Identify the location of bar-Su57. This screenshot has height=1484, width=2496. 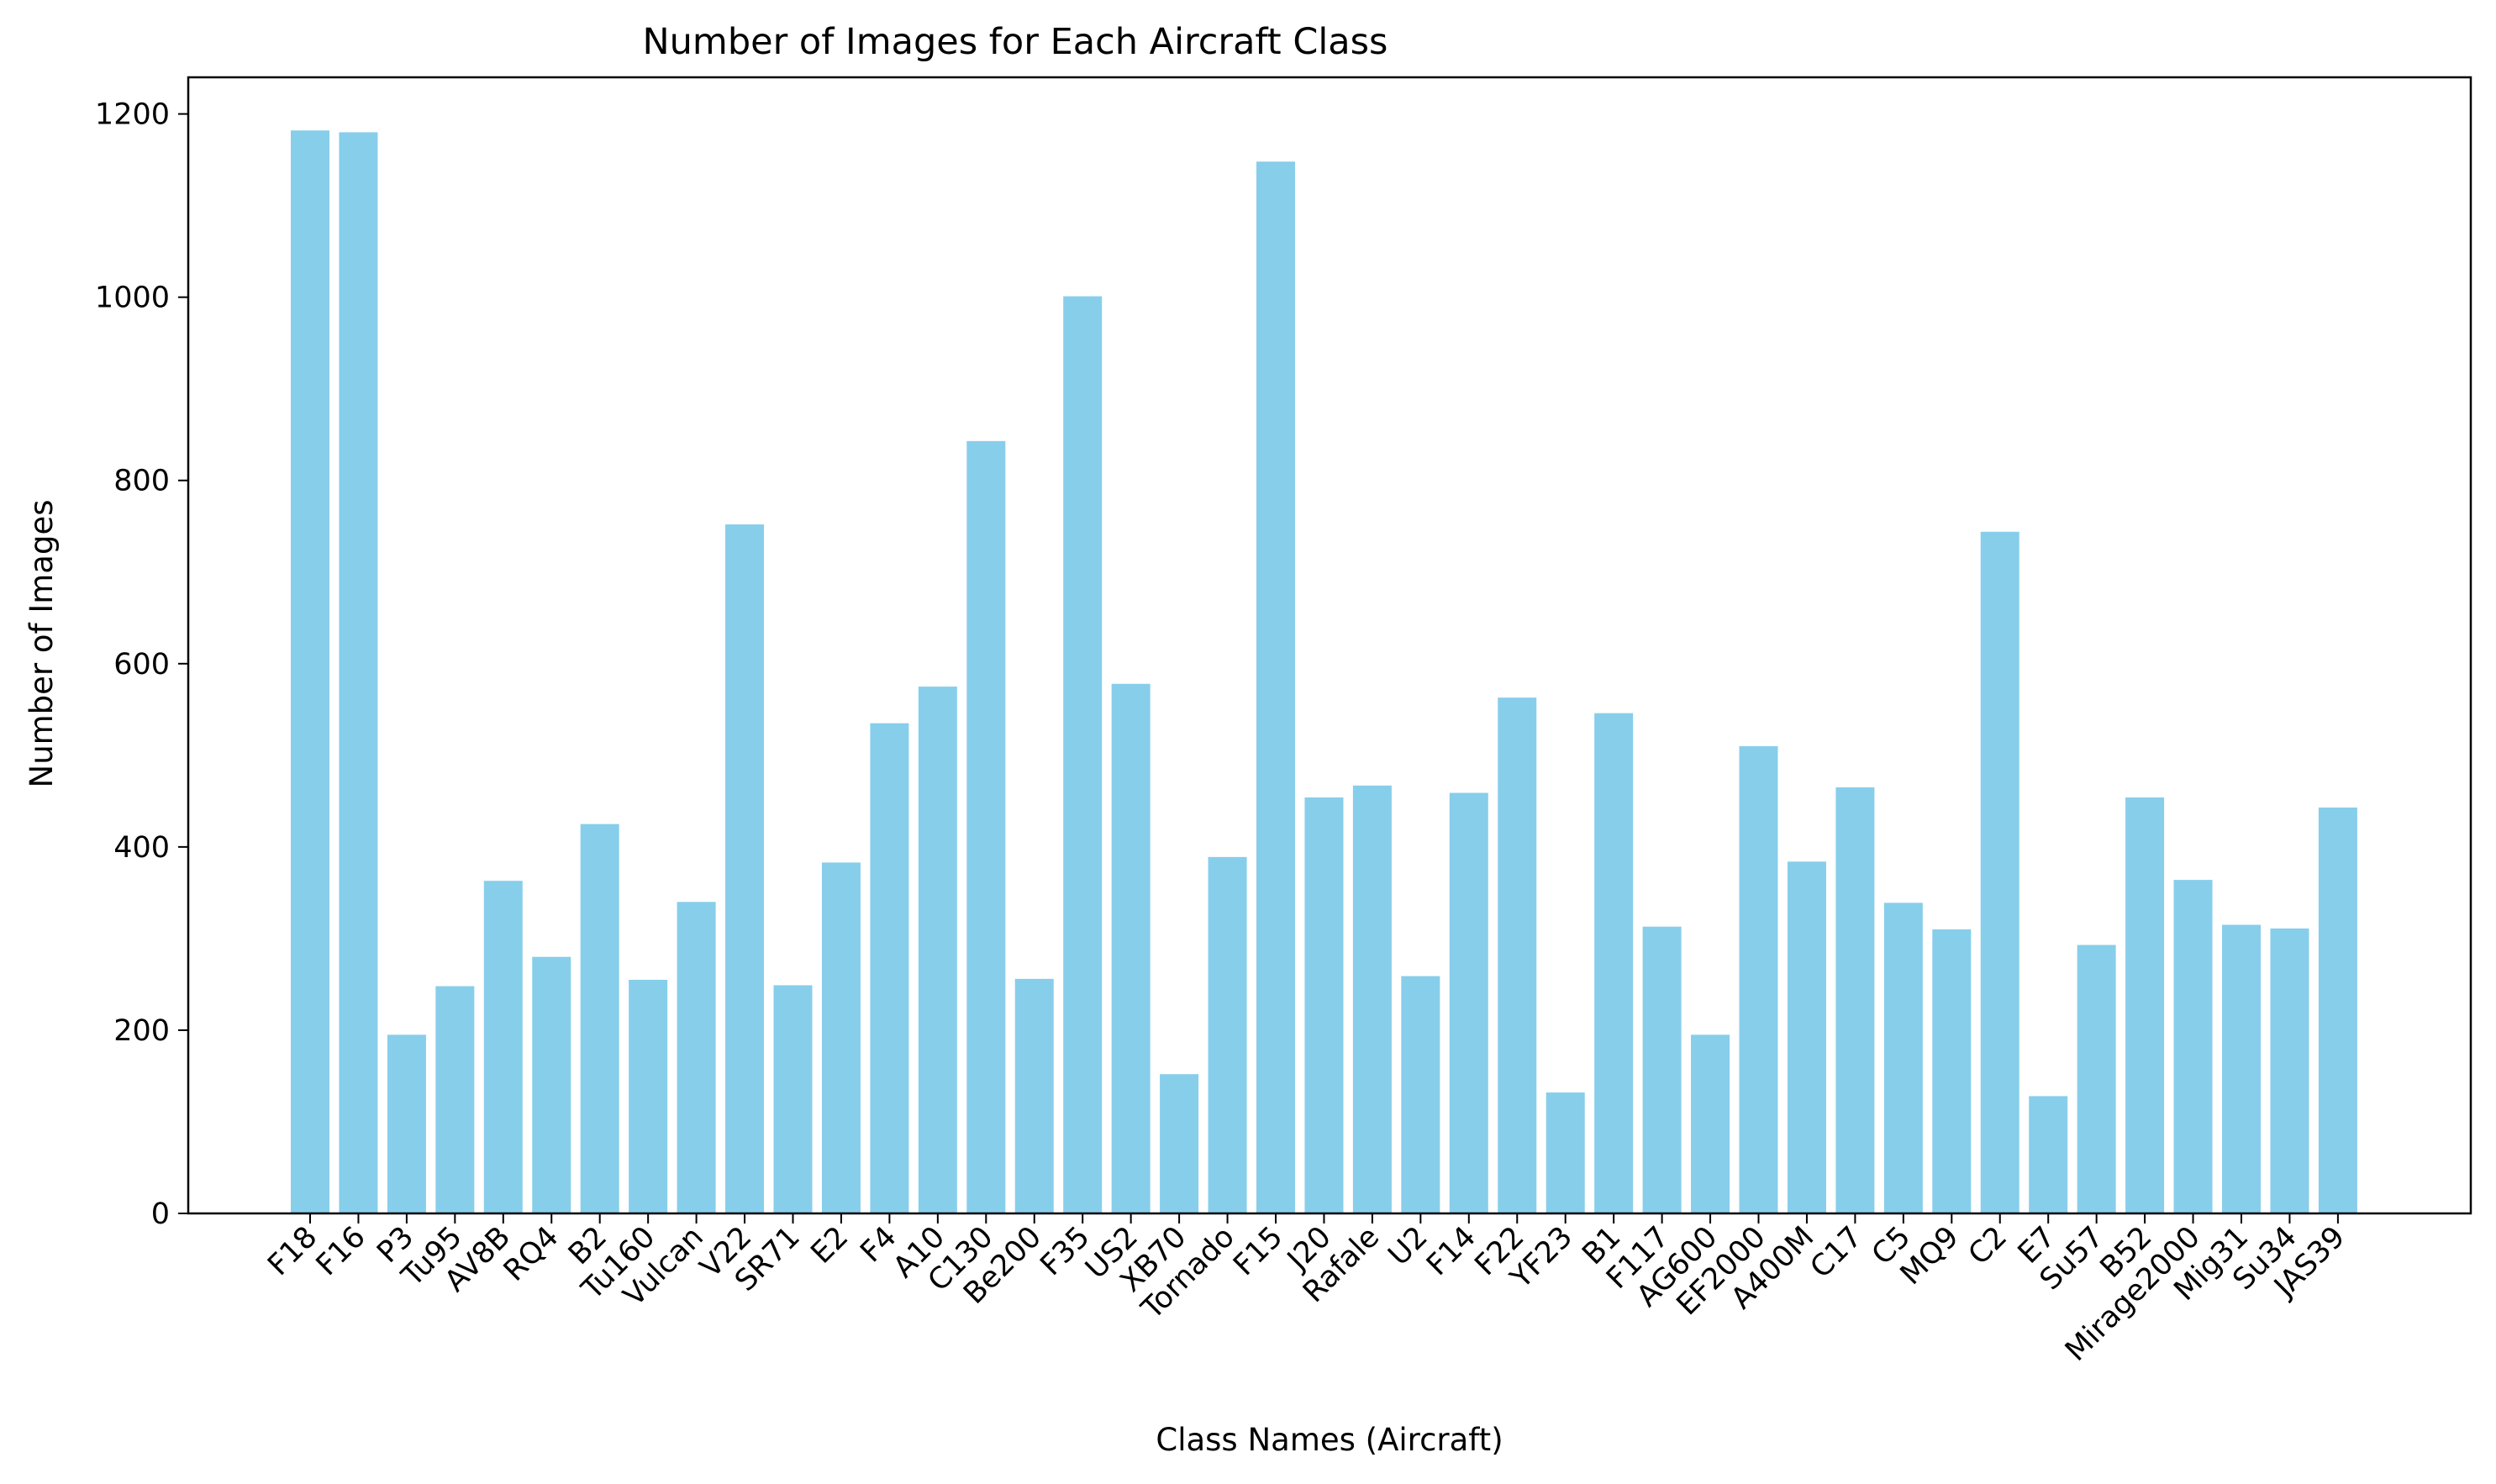
(2096, 1079).